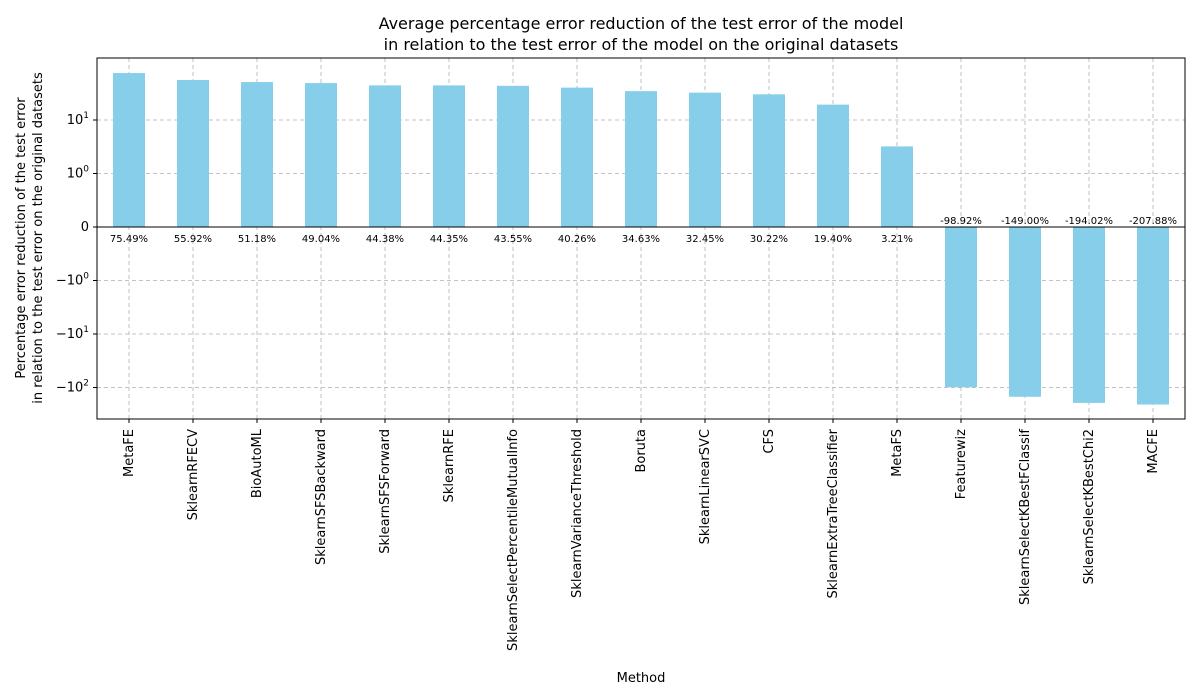 This screenshot has width=1200, height=700. I want to click on data-label: 32.45%, so click(705, 239).